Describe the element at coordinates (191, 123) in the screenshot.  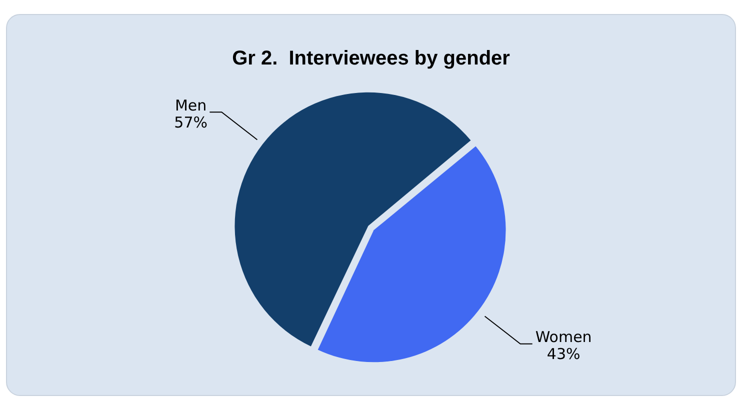
I see `data-label: 57%` at that location.